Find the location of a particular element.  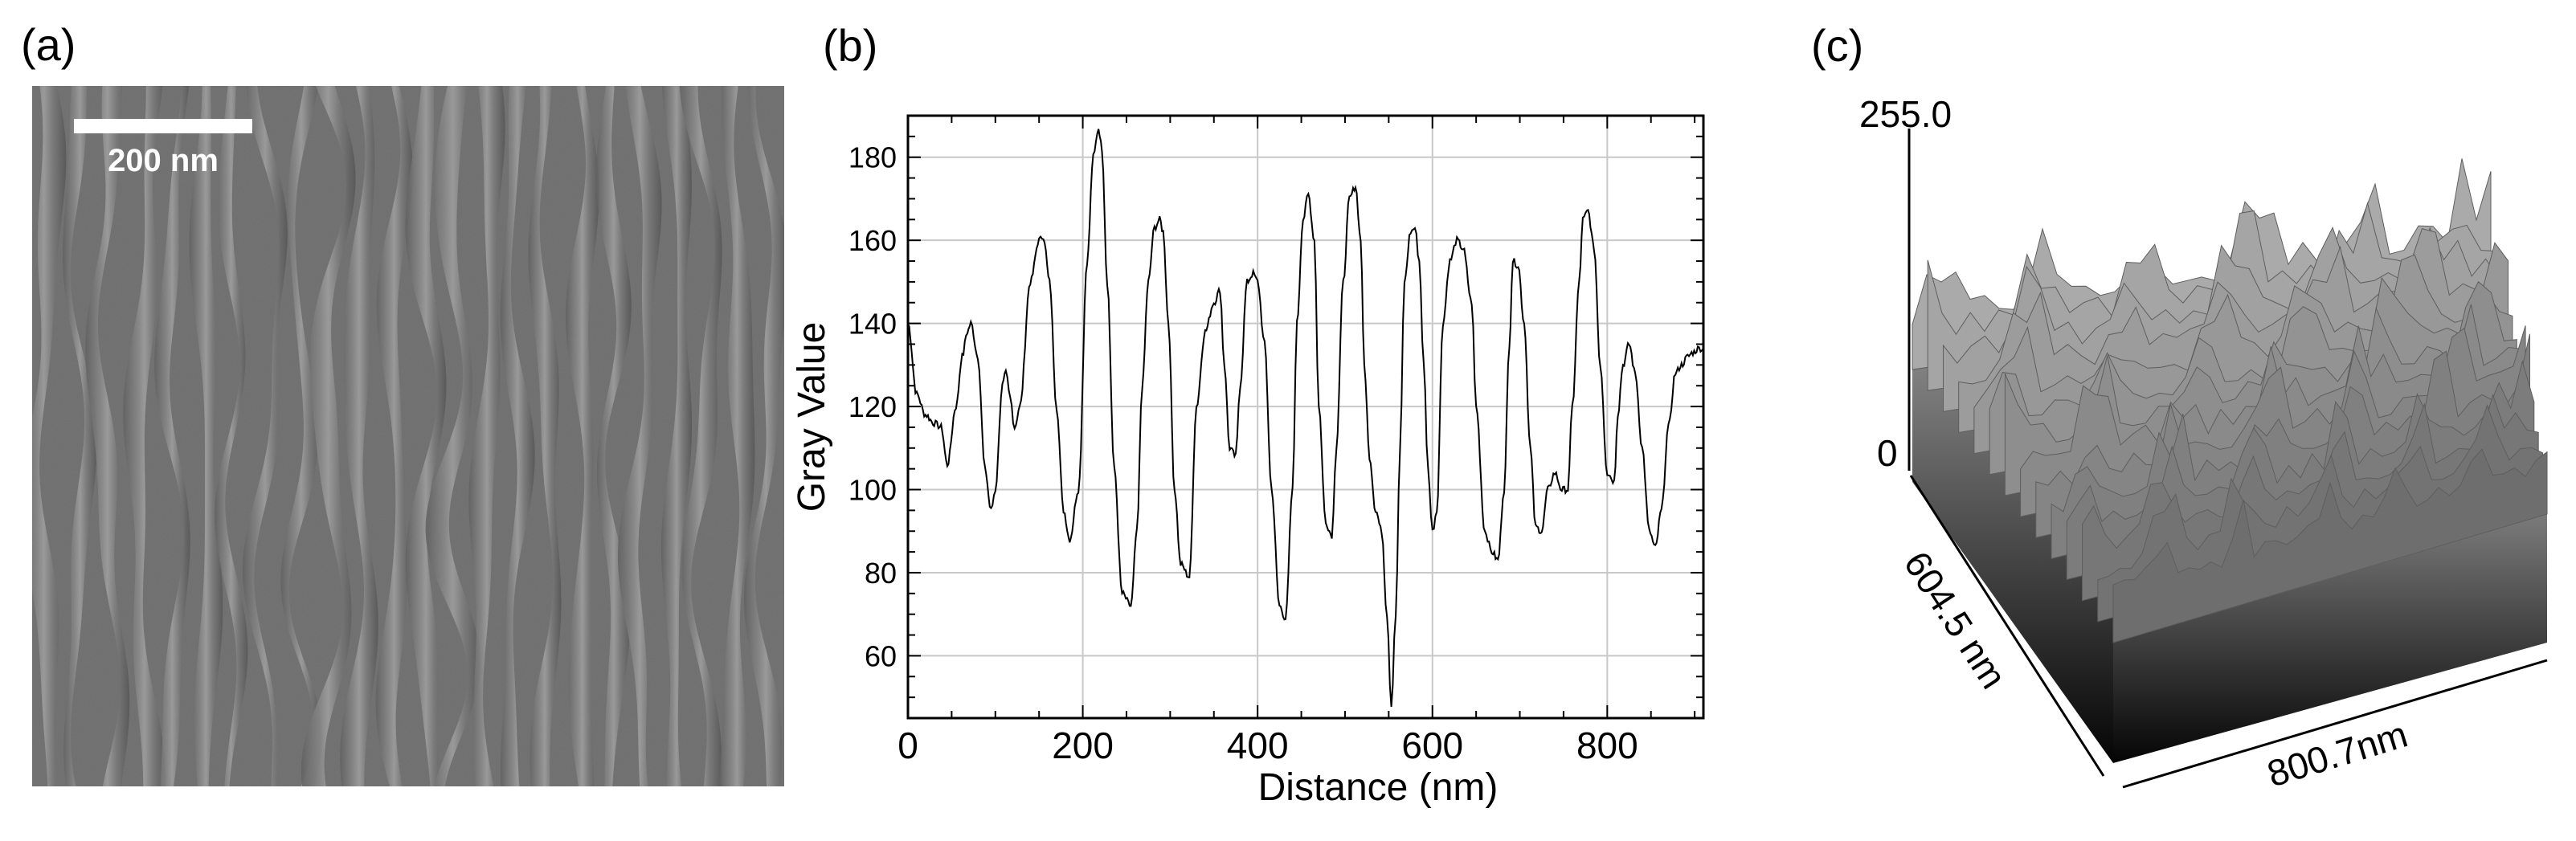

scale-bar is located at coordinates (163, 126).